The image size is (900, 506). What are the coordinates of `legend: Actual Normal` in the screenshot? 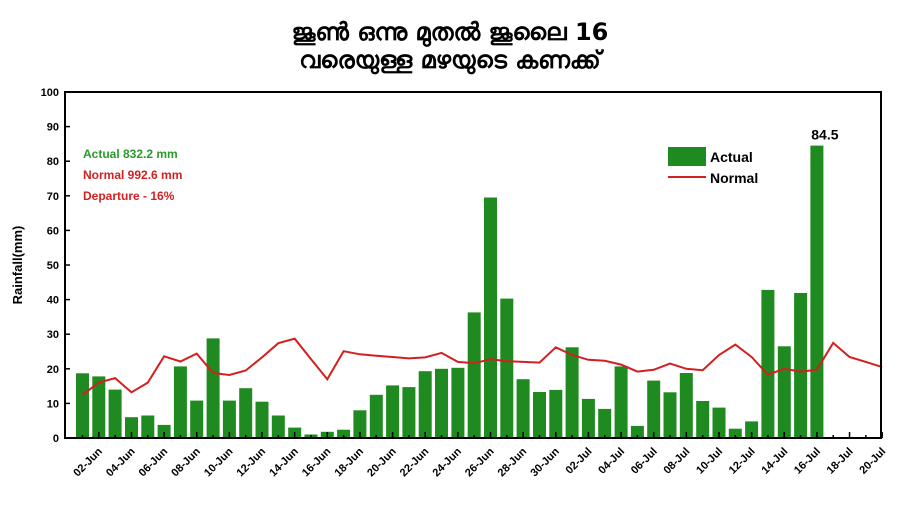 It's located at (713, 166).